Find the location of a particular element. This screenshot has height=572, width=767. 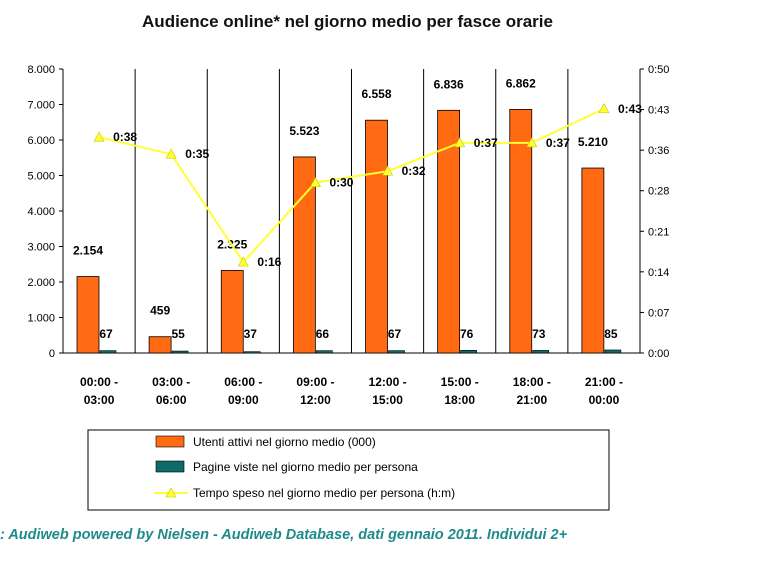

x-tick-label: 03:00 - is located at coordinates (171, 382).